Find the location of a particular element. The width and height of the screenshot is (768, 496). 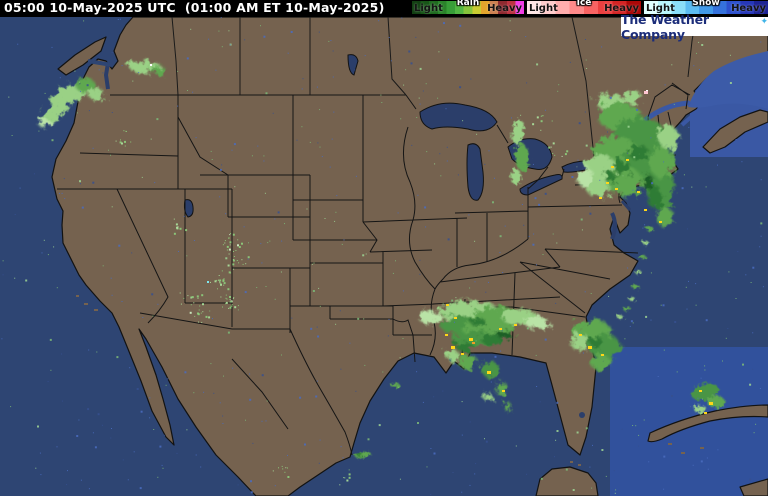

legend-category-label: Rain is located at coordinates (468, 4).